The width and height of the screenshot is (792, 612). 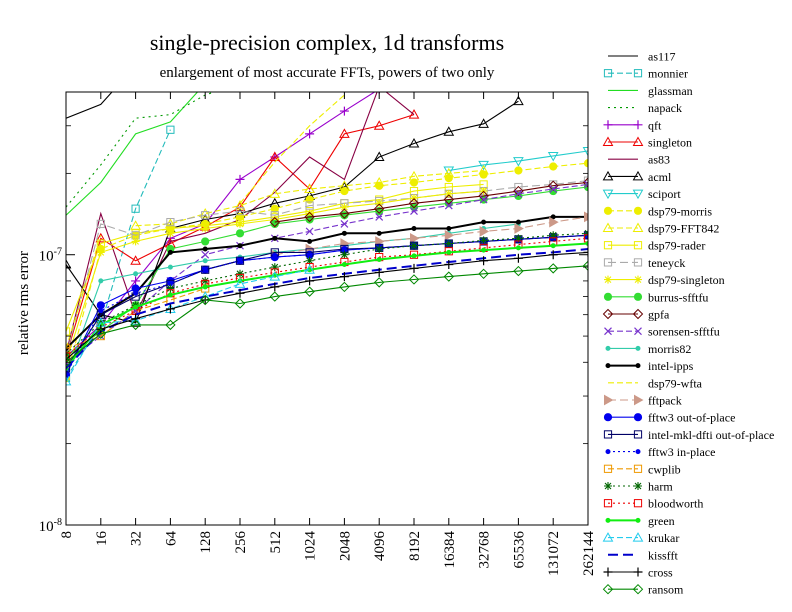 What do you see at coordinates (276, 542) in the screenshot?
I see `x-tick-label: 512` at bounding box center [276, 542].